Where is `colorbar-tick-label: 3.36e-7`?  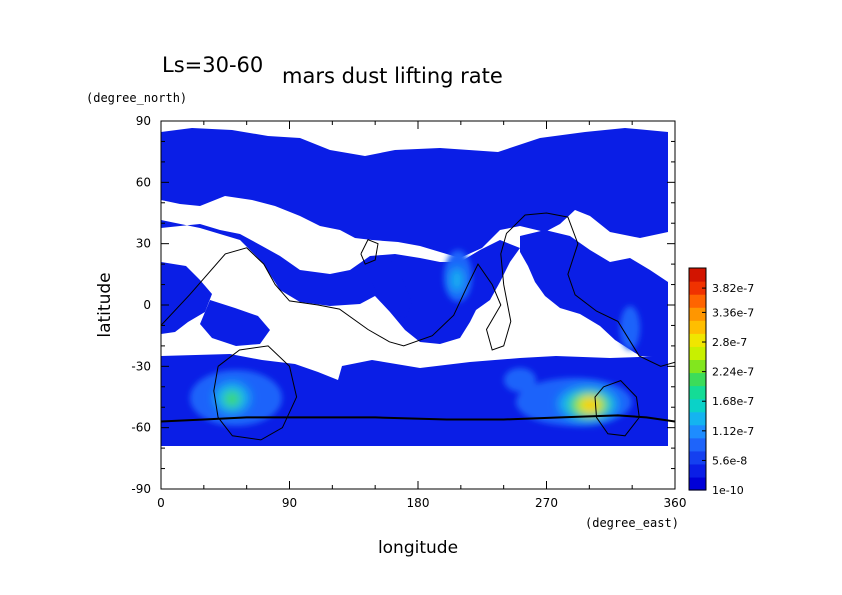
colorbar-tick-label: 3.36e-7 is located at coordinates (733, 312).